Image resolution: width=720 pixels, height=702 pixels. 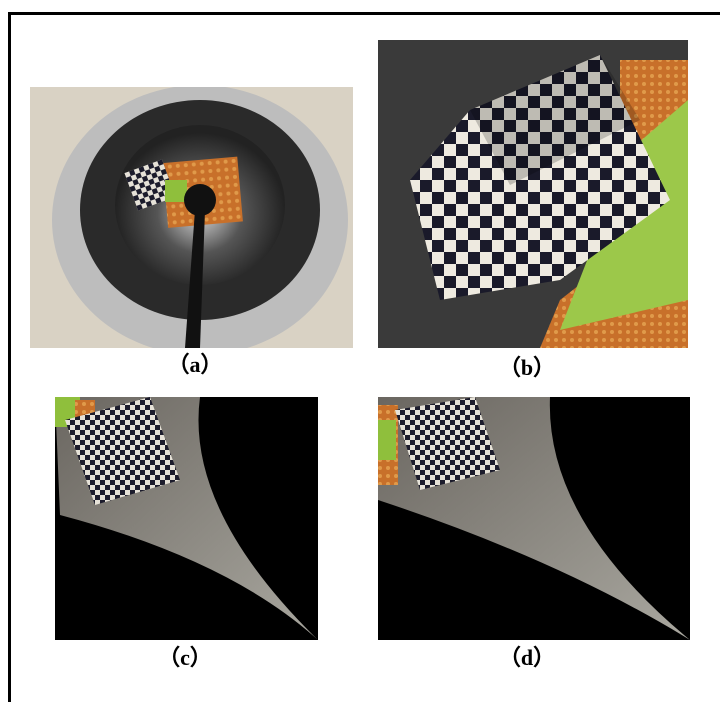 What do you see at coordinates (527, 367) in the screenshot?
I see `caption-b: （b）` at bounding box center [527, 367].